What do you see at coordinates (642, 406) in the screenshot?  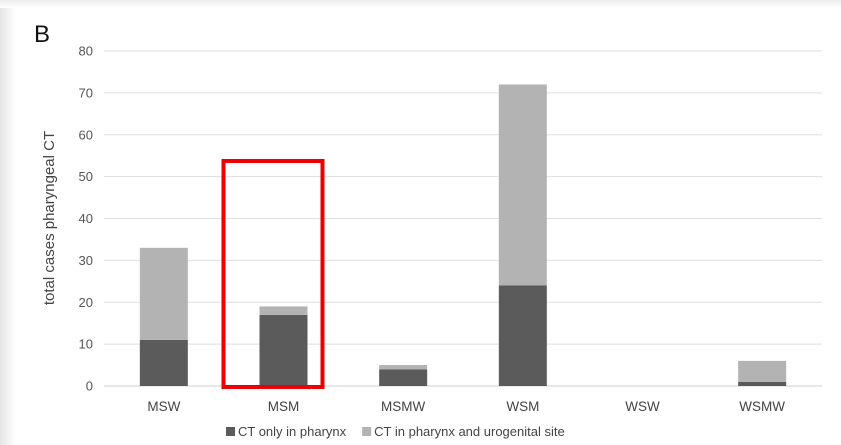 I see `x-category-label: WSW` at bounding box center [642, 406].